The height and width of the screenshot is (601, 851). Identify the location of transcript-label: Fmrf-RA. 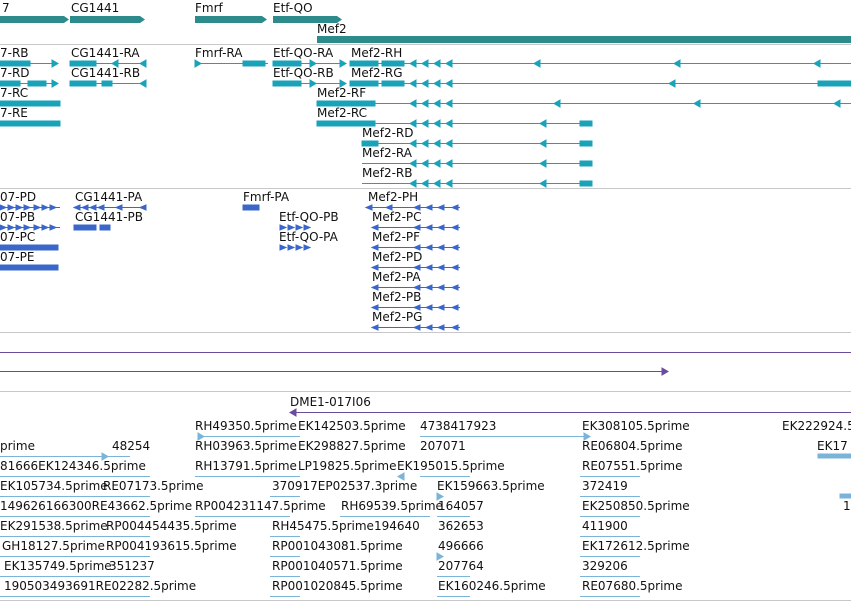
(219, 53).